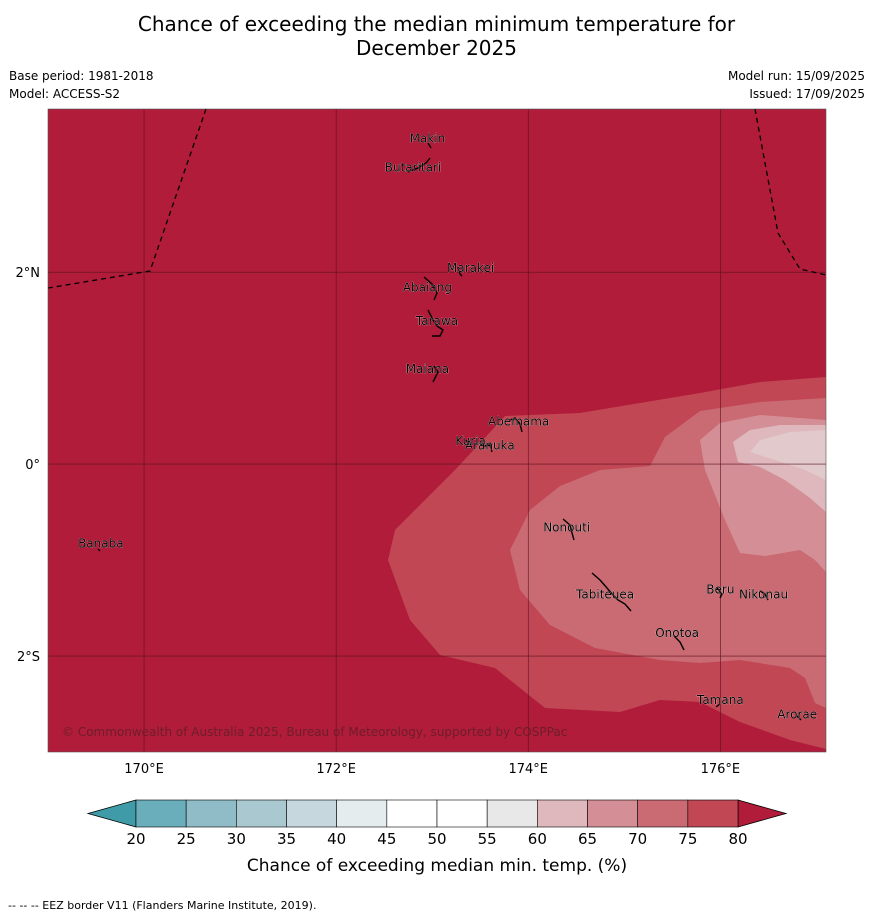 This screenshot has height=919, width=873. I want to click on place-label: Butaritari, so click(413, 167).